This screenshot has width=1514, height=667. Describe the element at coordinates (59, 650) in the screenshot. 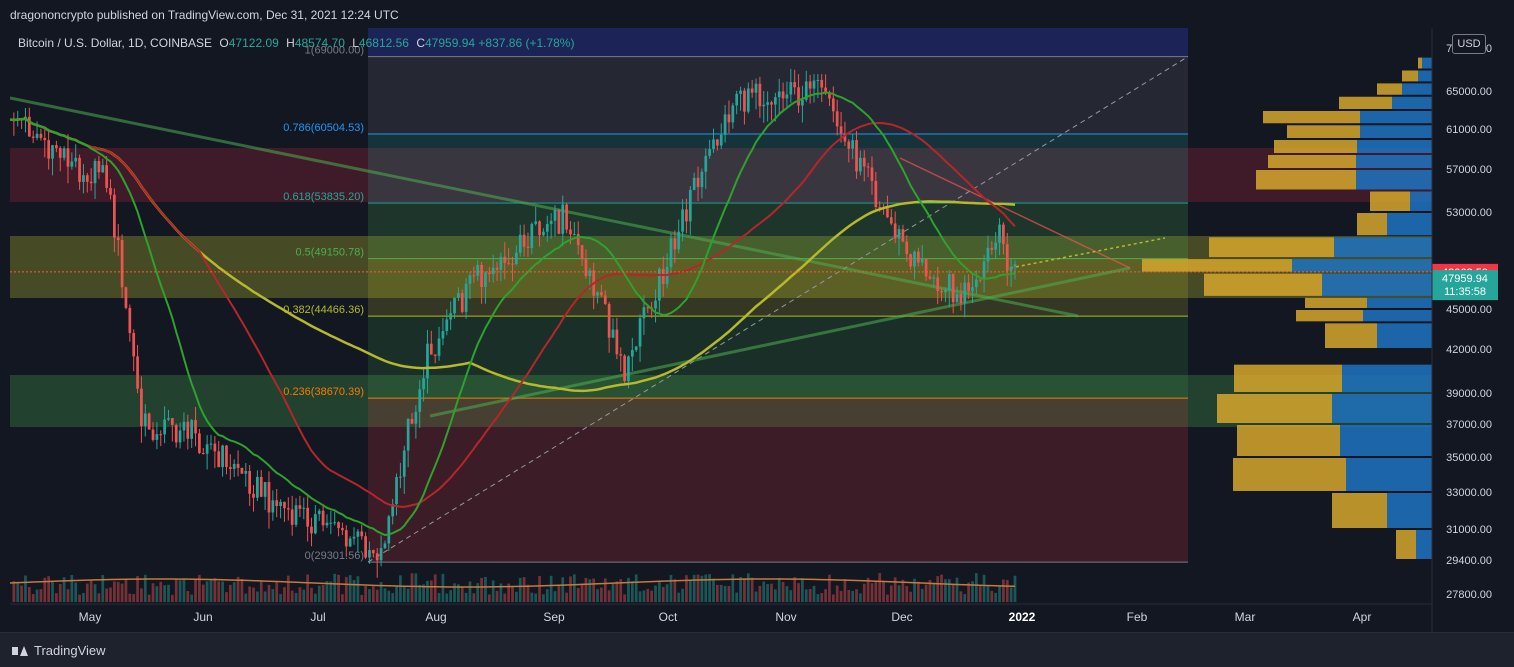

I see `tradingview-logo: TradingView` at that location.